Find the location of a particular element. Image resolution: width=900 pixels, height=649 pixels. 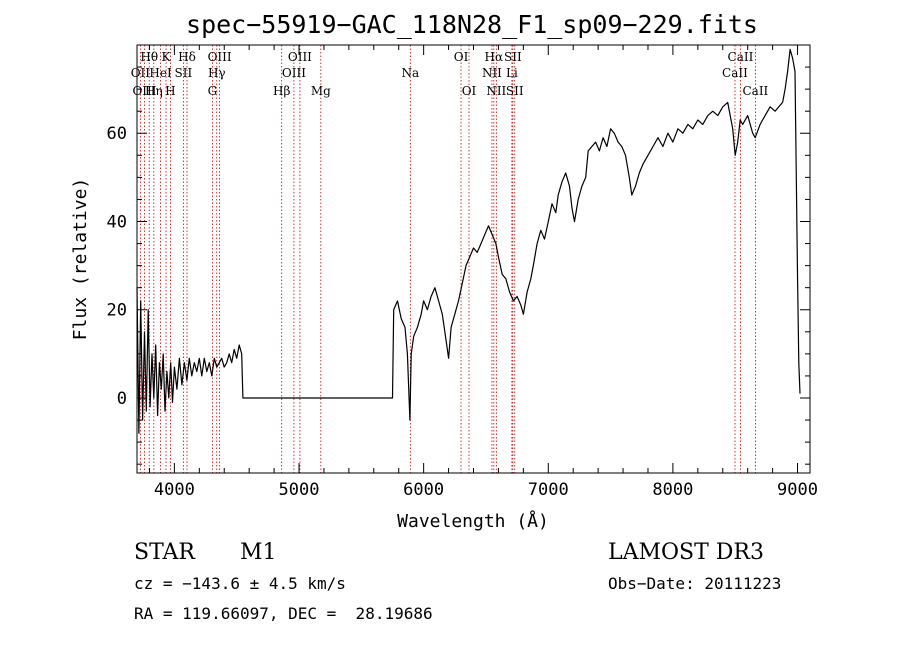

y-tick-label: 40 is located at coordinates (117, 222).